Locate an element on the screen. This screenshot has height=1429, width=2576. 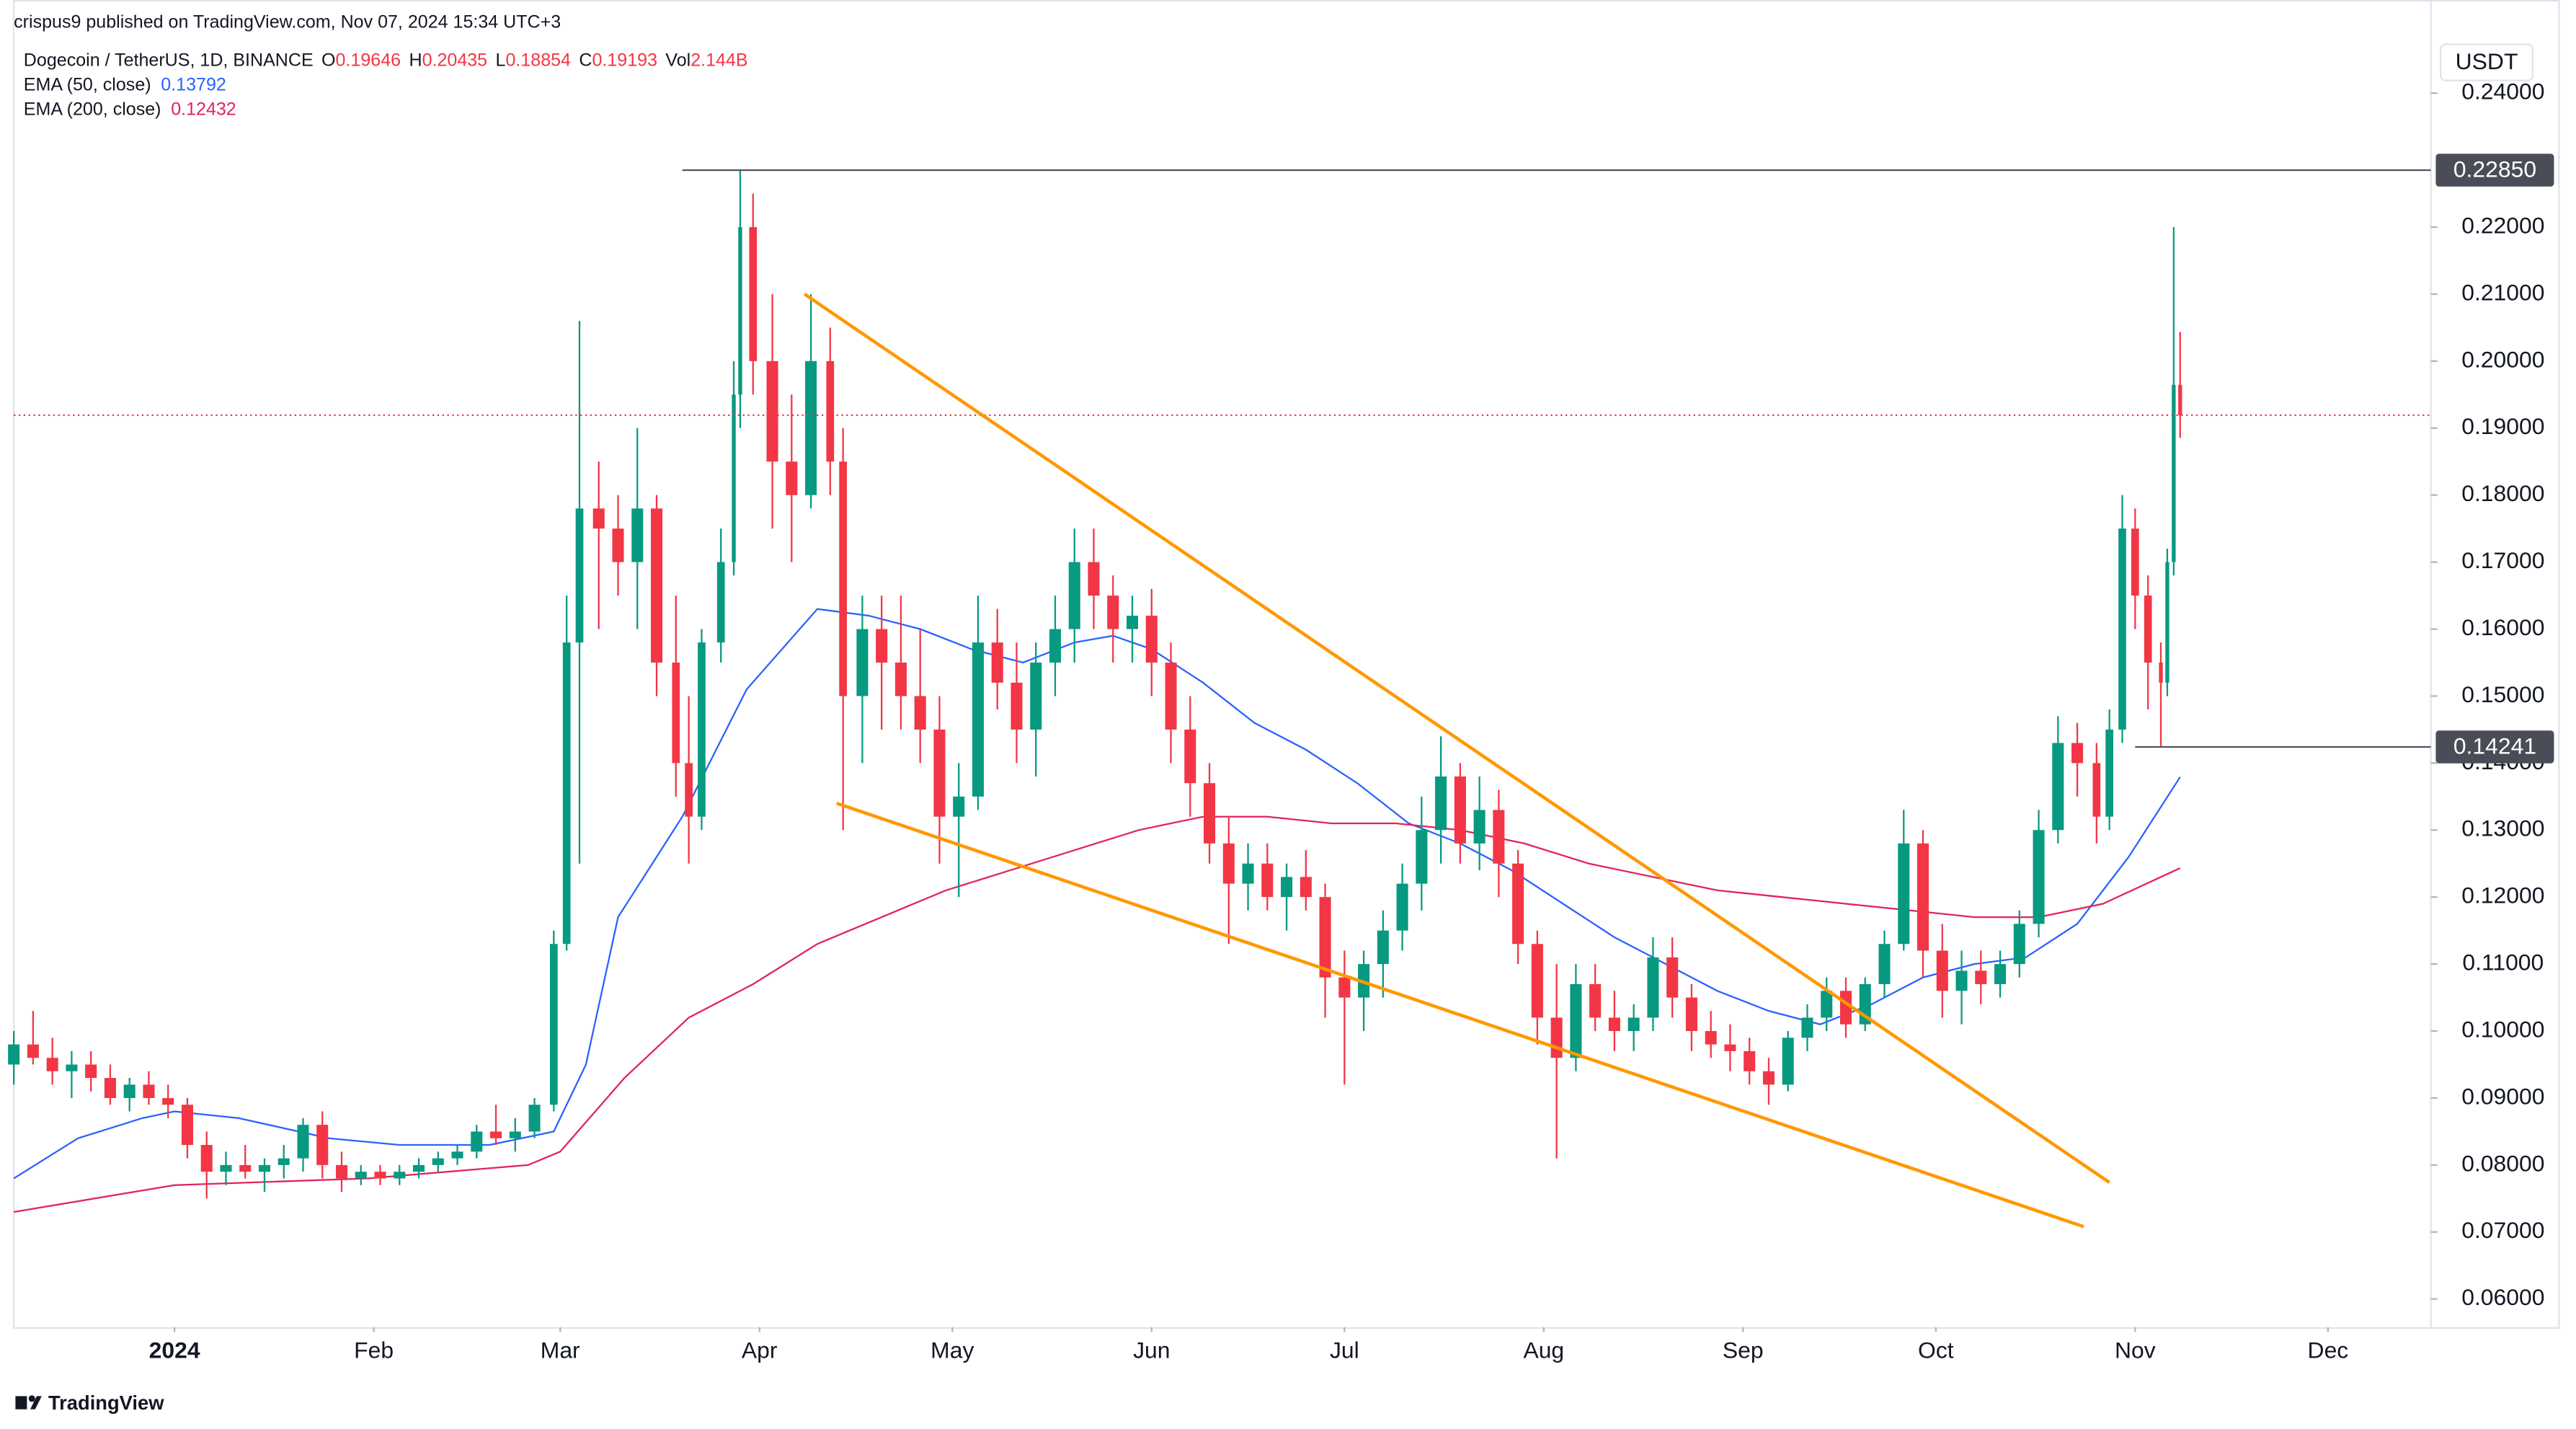
unit-label: USDT is located at coordinates (2487, 61).